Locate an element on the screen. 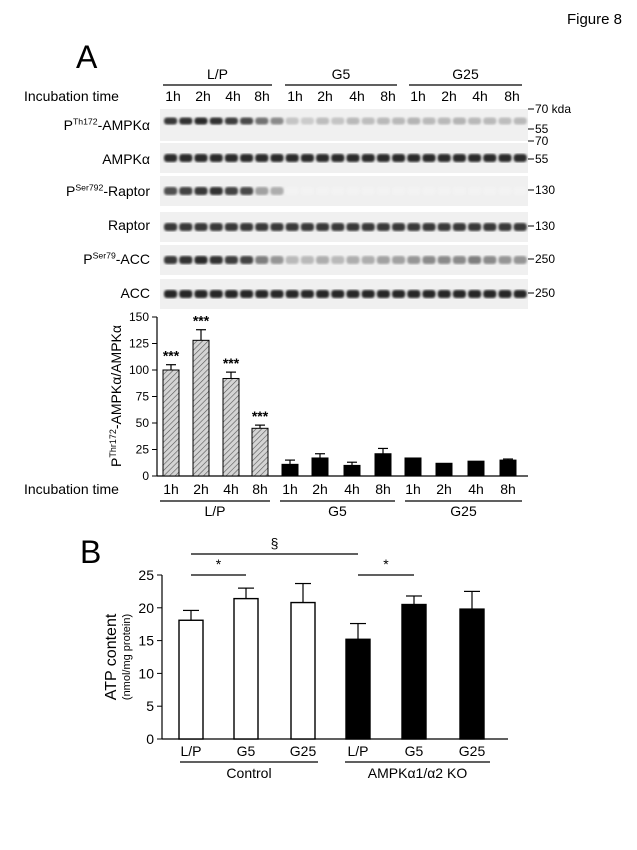 This screenshot has width=637, height=850. chart-a-group-label-0: L/P is located at coordinates (214, 511).